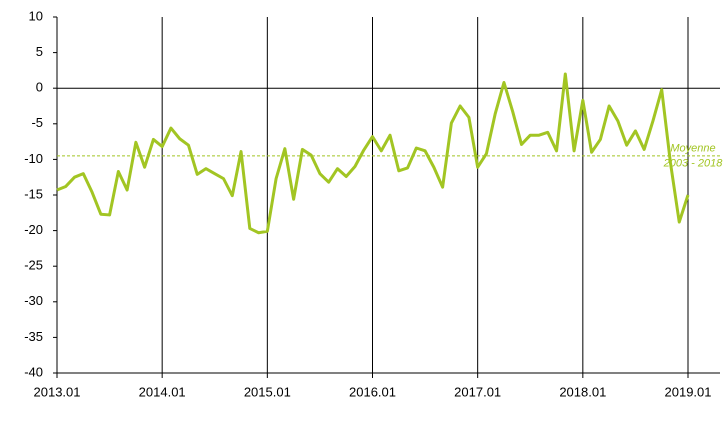  What do you see at coordinates (33, 371) in the screenshot?
I see `y-tick-label: -40` at bounding box center [33, 371].